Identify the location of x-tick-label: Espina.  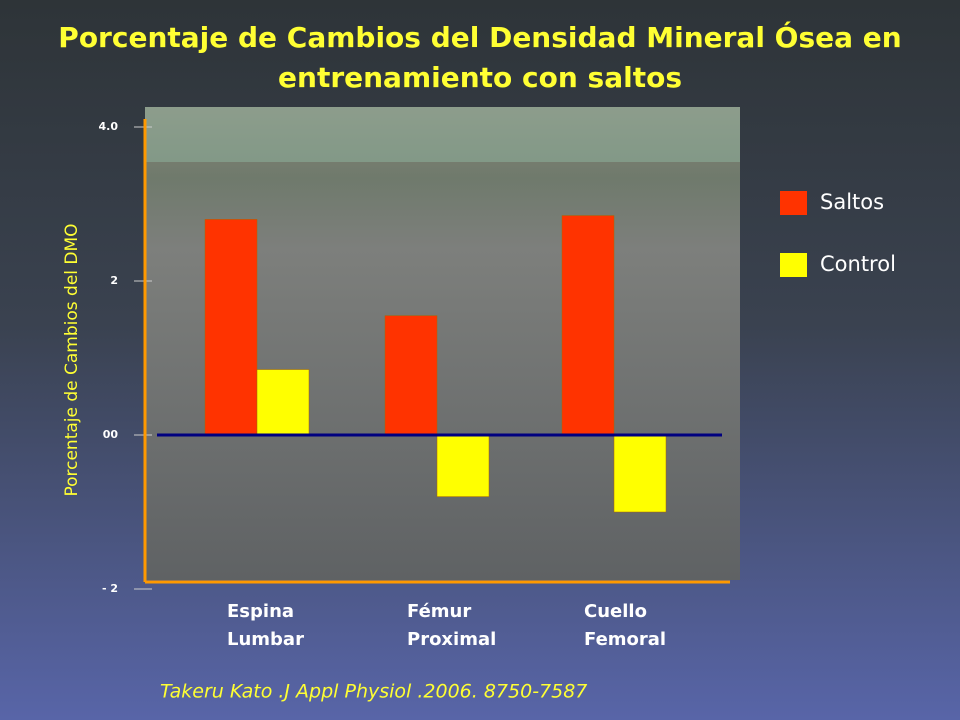
(260, 611).